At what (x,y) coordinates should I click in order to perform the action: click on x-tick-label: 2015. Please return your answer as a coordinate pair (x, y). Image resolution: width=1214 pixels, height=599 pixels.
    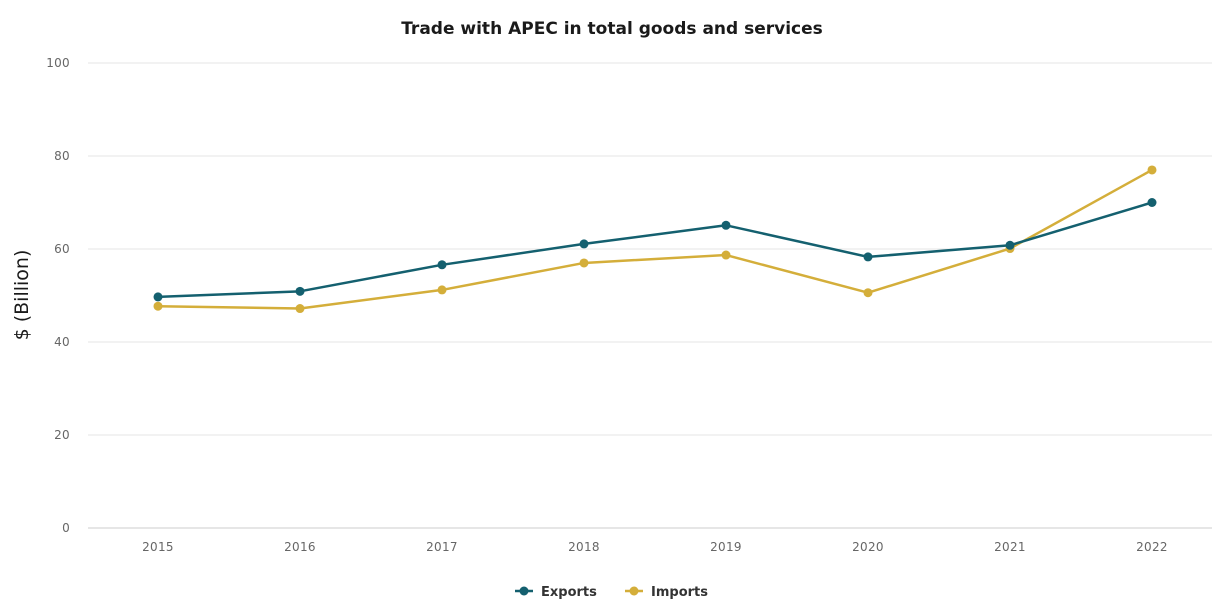
    Looking at the image, I should click on (158, 547).